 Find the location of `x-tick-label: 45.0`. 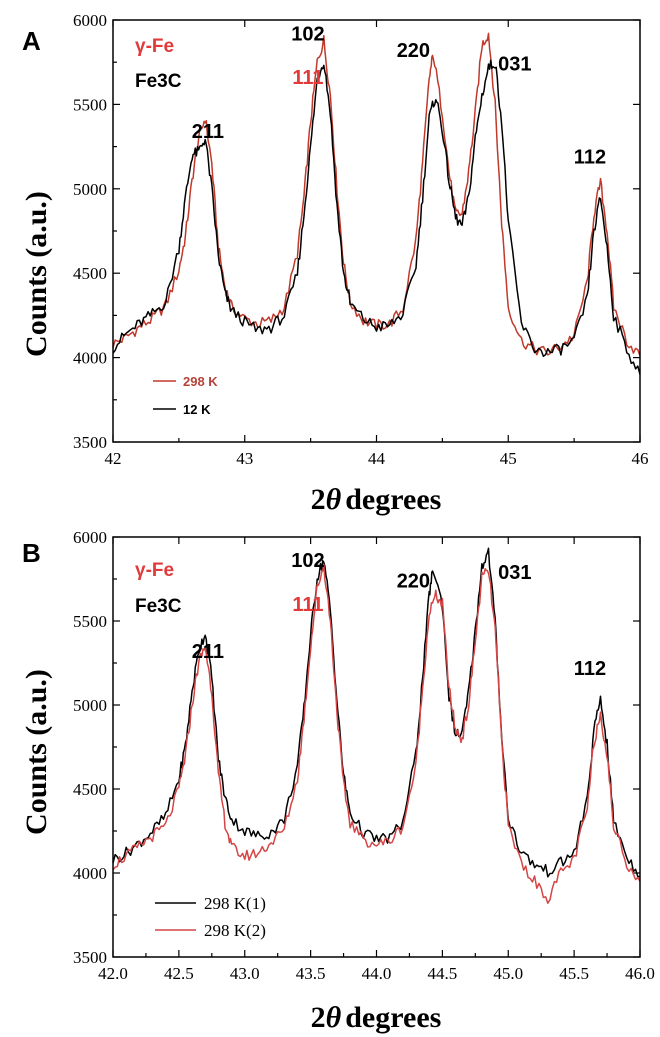

x-tick-label: 45.0 is located at coordinates (508, 973).